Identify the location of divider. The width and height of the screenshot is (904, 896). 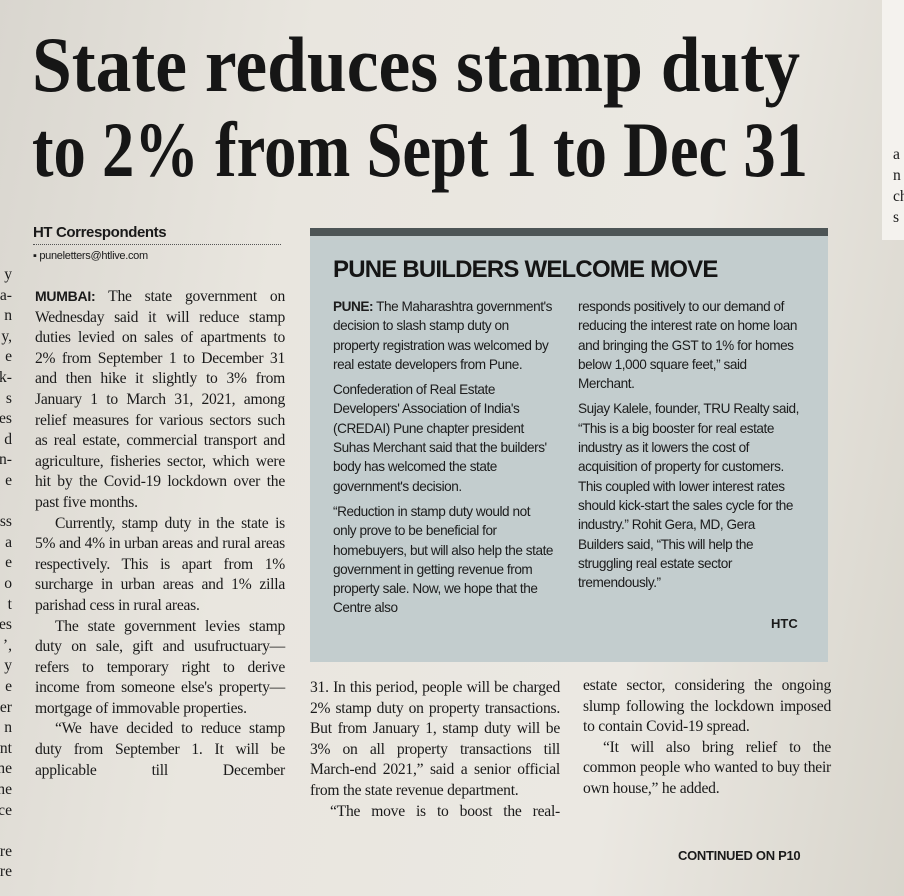
(157, 244).